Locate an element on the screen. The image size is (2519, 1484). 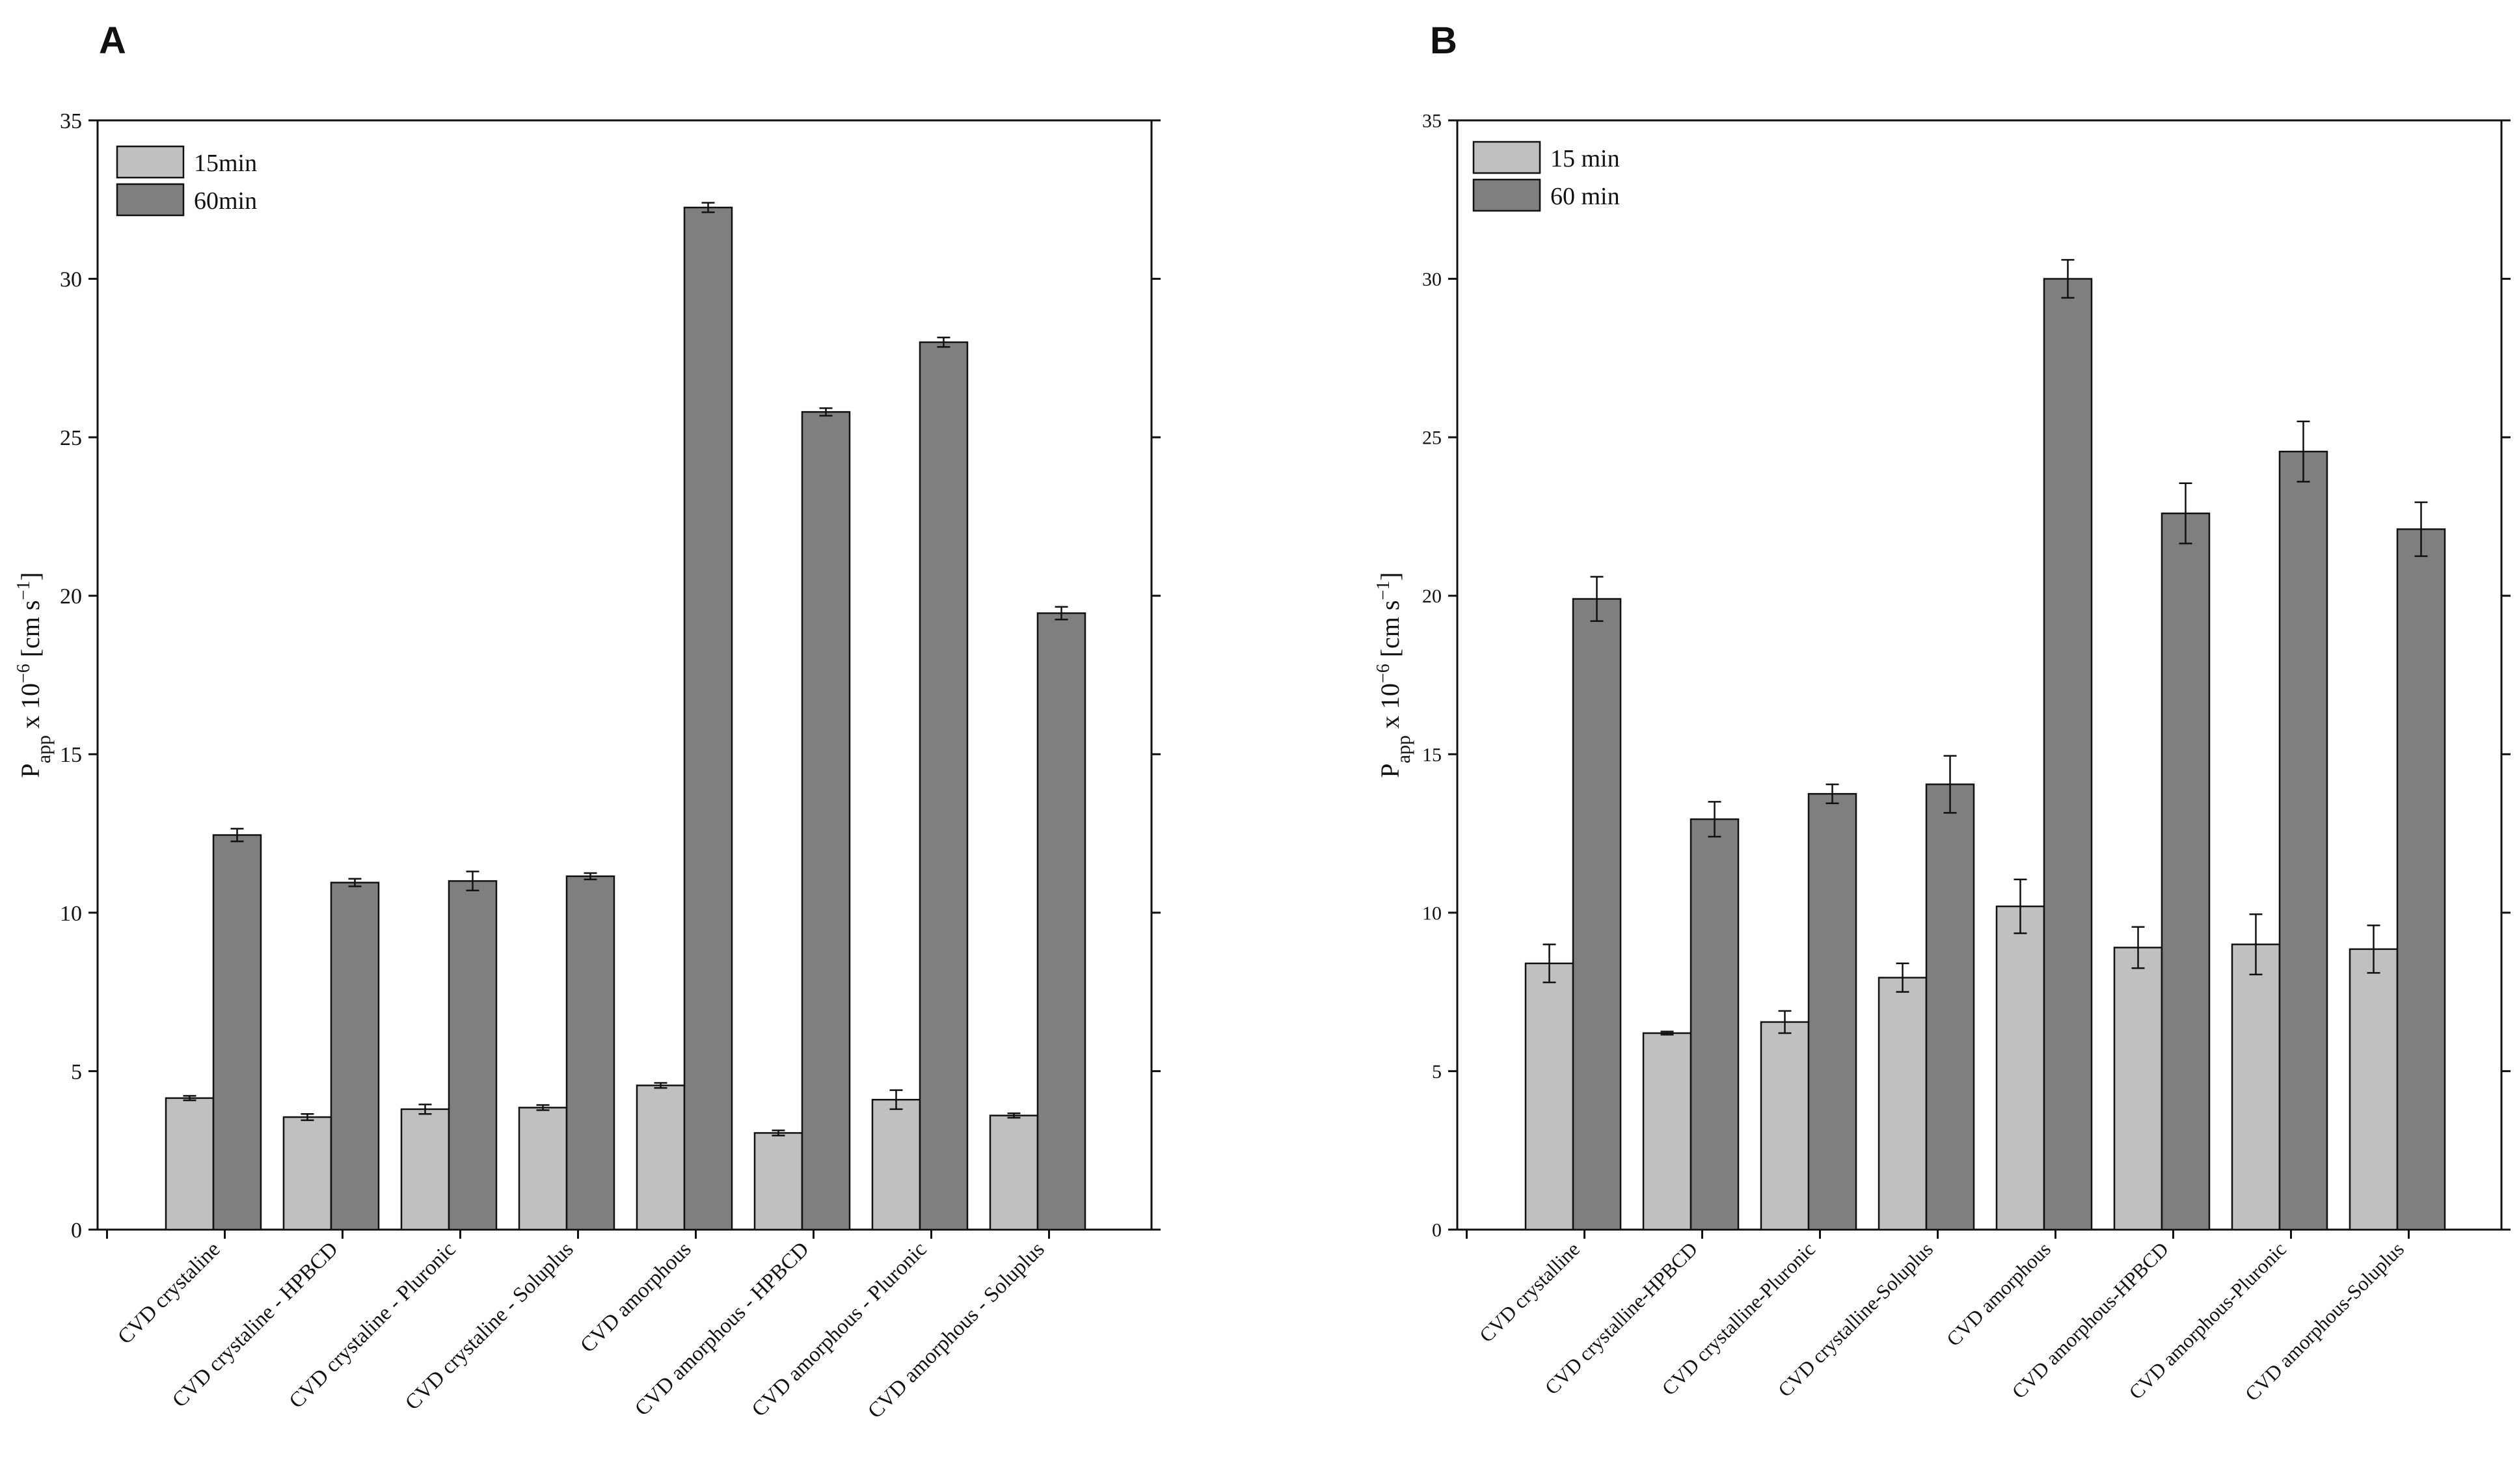
panel-b-y-tick-label: 30 is located at coordinates (1432, 279).